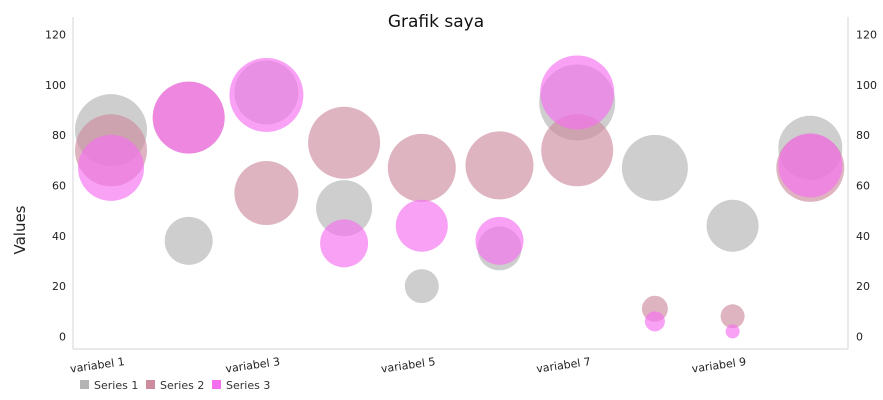 Image resolution: width=883 pixels, height=400 pixels. What do you see at coordinates (59, 135) in the screenshot?
I see `y-tick-label-left: 80` at bounding box center [59, 135].